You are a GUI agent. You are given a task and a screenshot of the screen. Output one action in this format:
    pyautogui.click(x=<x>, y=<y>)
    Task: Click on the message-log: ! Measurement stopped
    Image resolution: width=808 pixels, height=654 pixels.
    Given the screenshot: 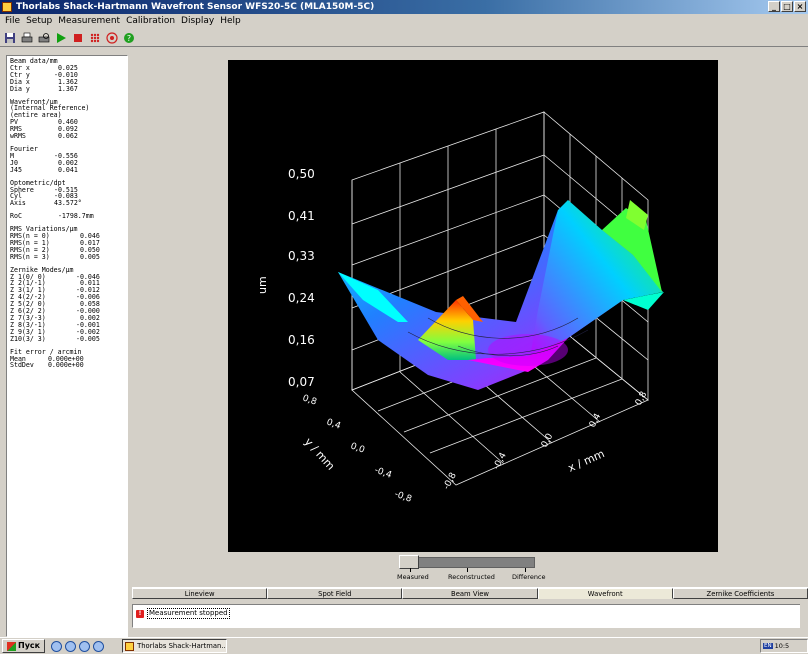 What is the action you would take?
    pyautogui.click(x=470, y=616)
    